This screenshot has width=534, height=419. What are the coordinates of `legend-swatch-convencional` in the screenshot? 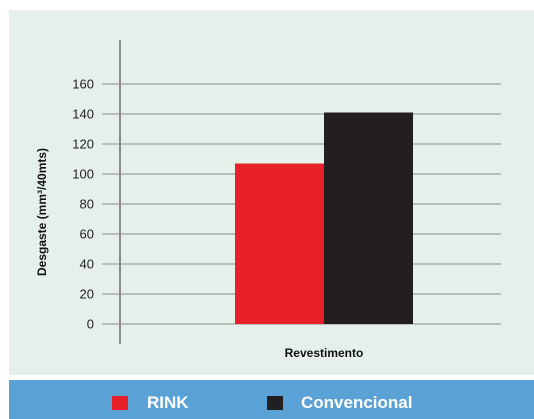 It's located at (275, 403).